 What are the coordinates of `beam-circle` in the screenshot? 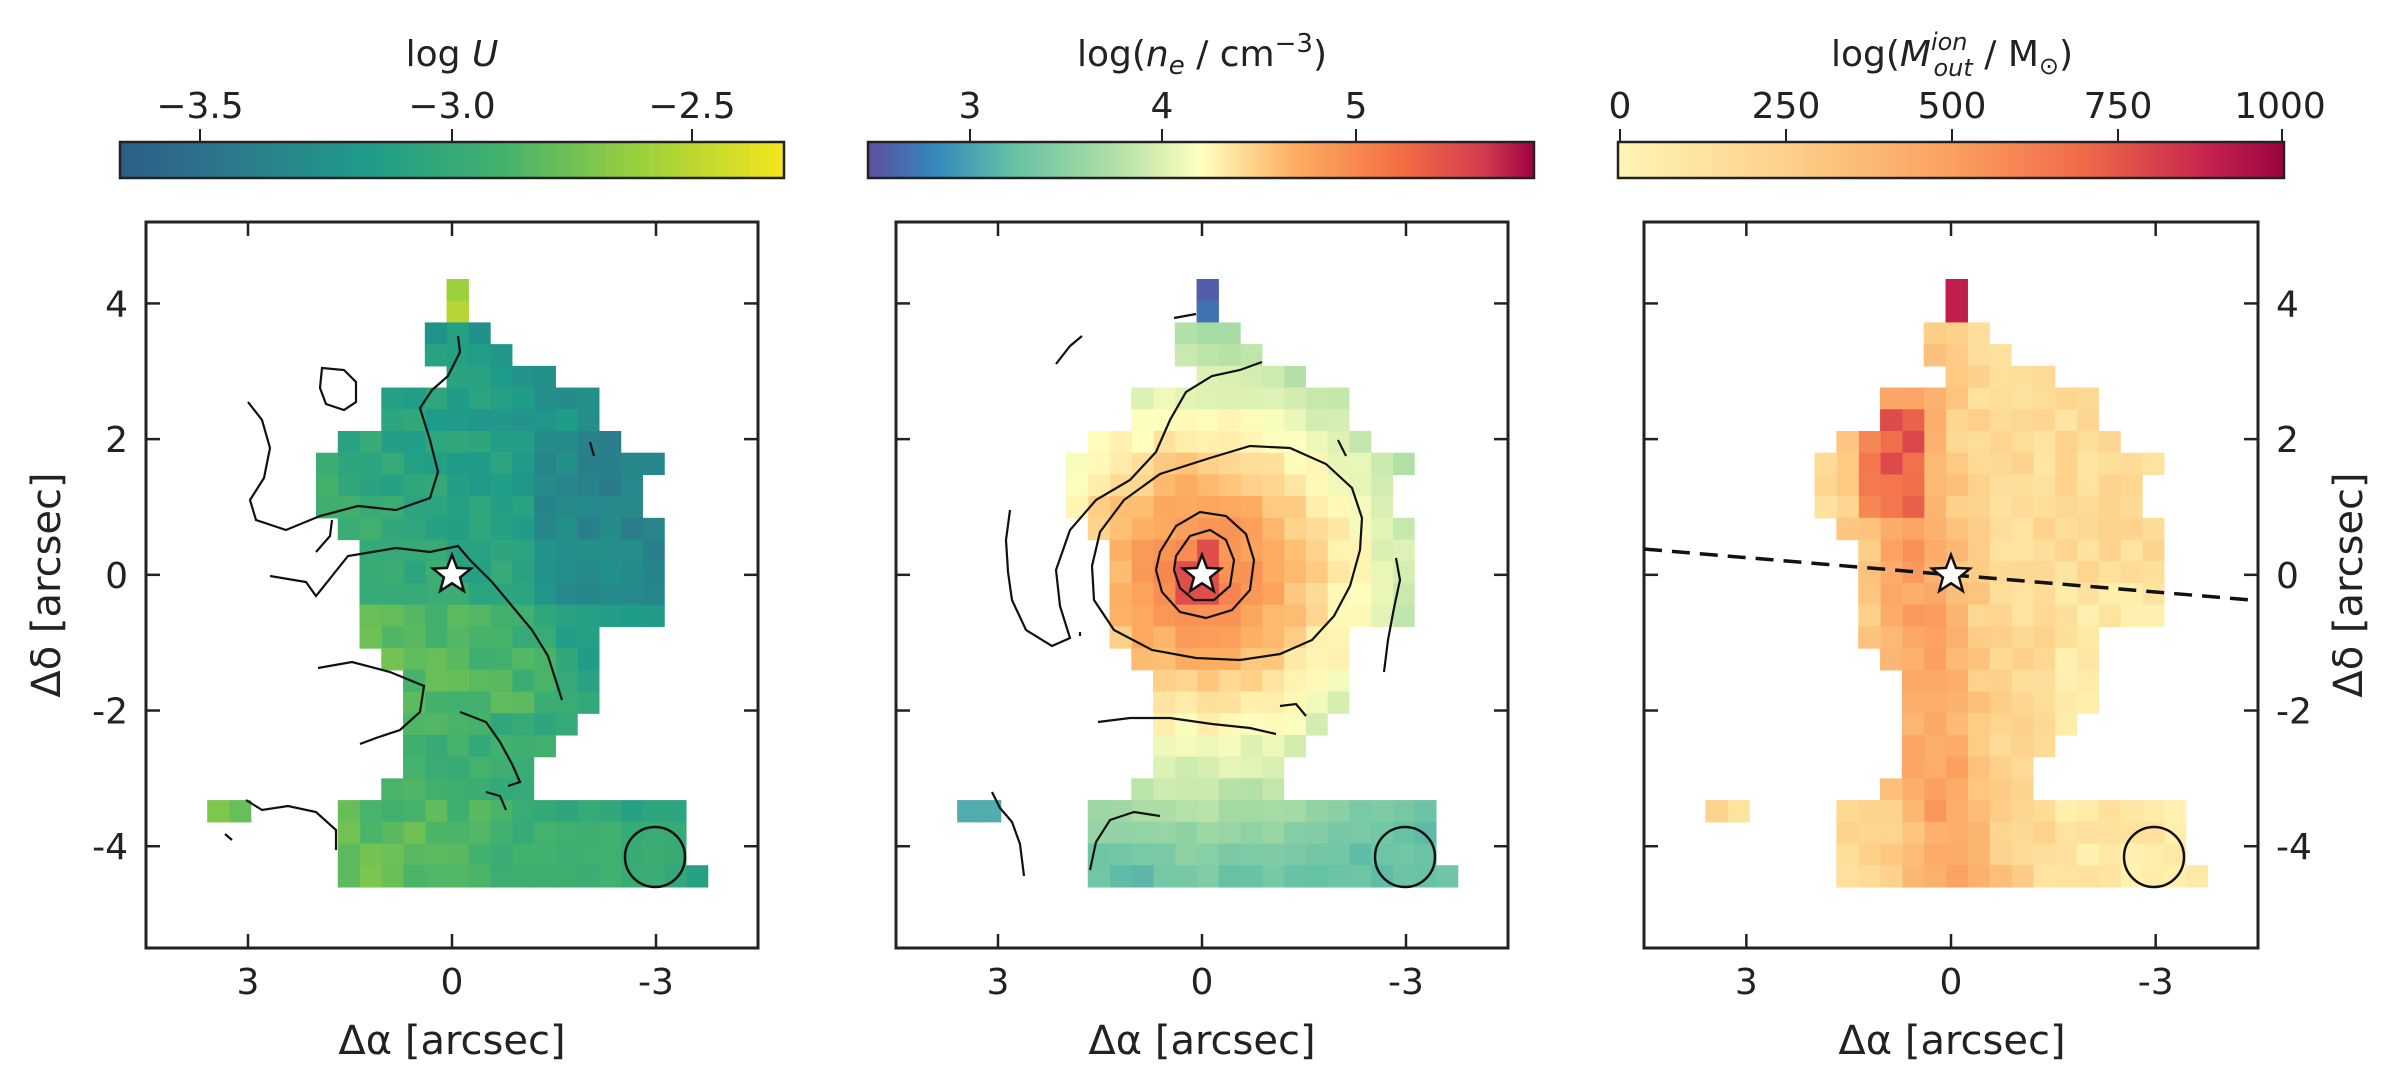 It's located at (2154, 857).